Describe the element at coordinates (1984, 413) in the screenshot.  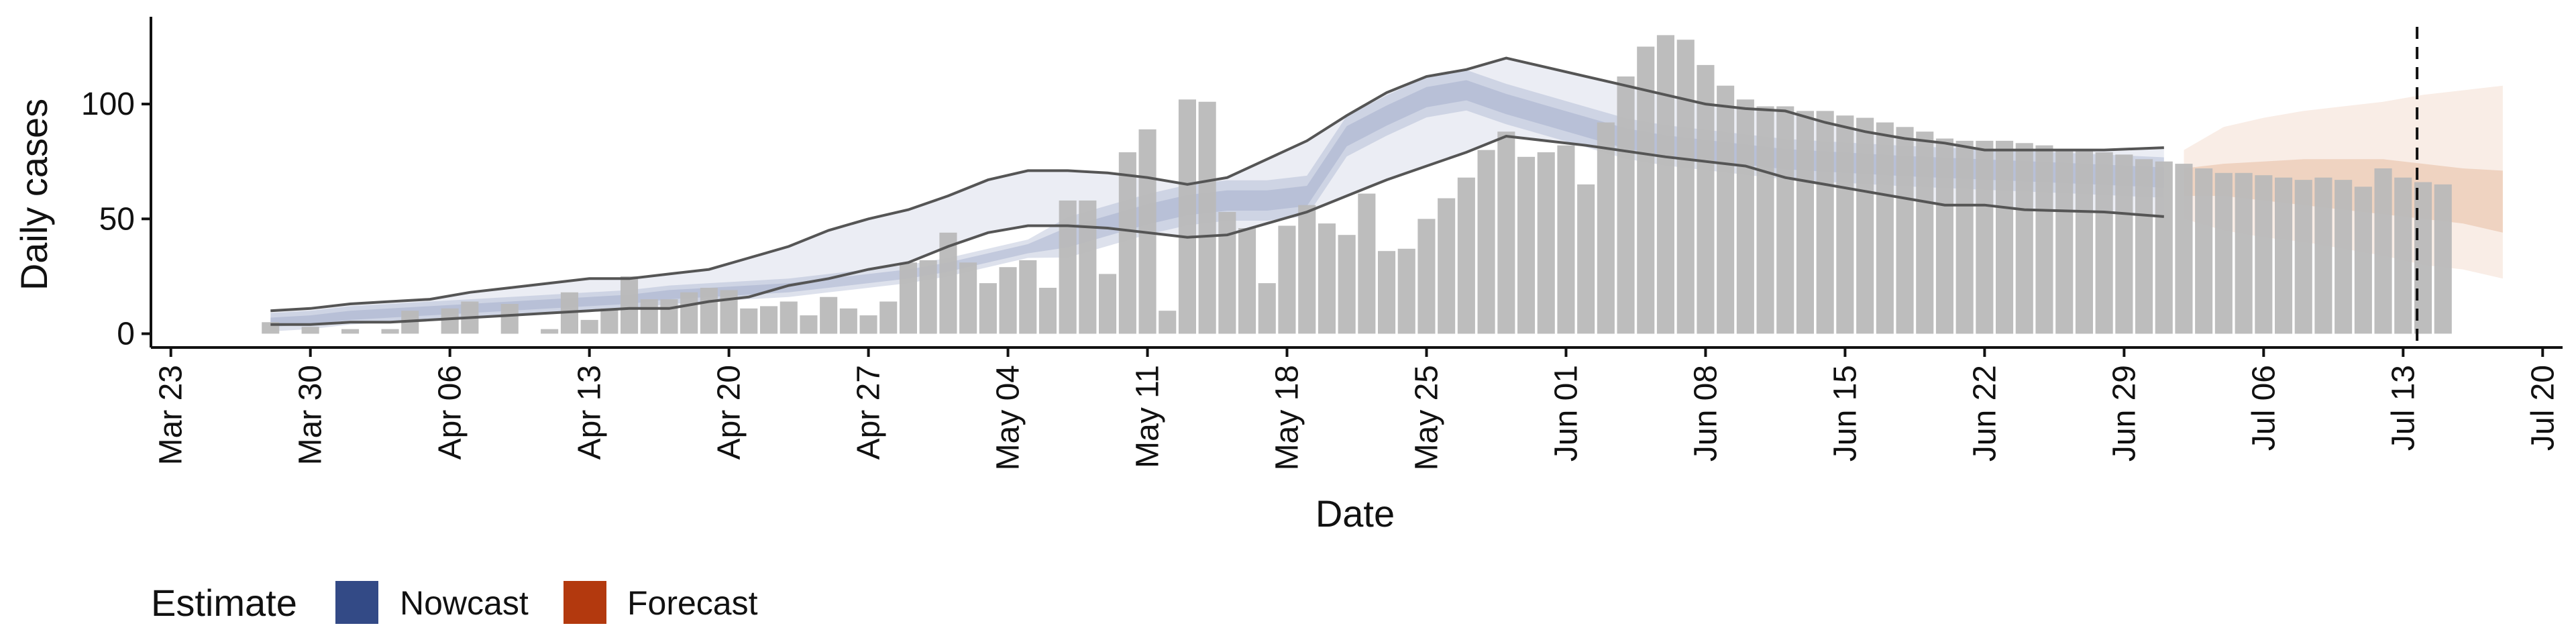
I see `x-tick-label: Jun 22` at that location.